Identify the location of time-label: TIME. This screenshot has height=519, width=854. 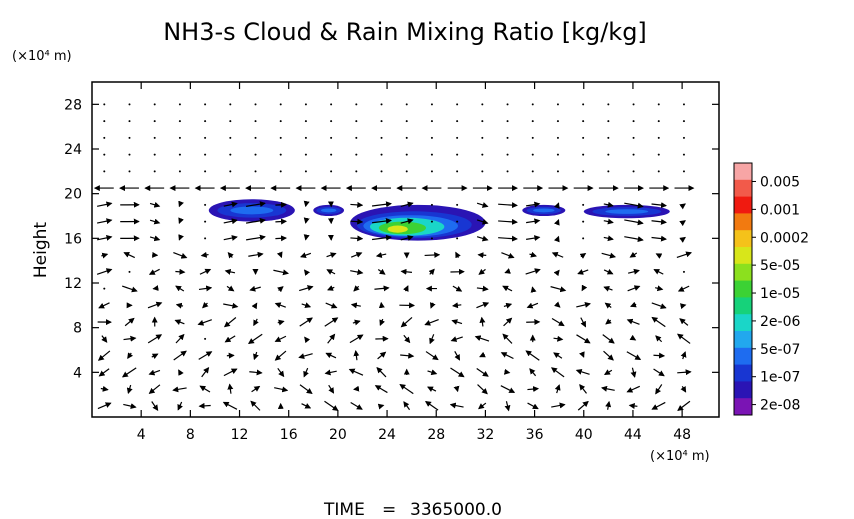
(344, 509).